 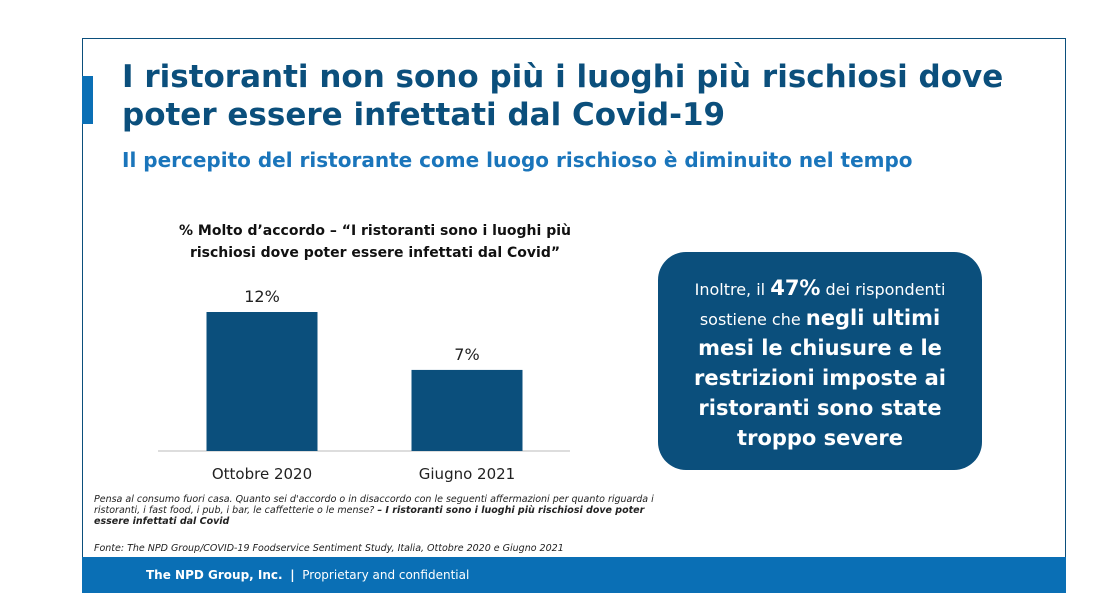 What do you see at coordinates (262, 296) in the screenshot?
I see `data-label: 12%` at bounding box center [262, 296].